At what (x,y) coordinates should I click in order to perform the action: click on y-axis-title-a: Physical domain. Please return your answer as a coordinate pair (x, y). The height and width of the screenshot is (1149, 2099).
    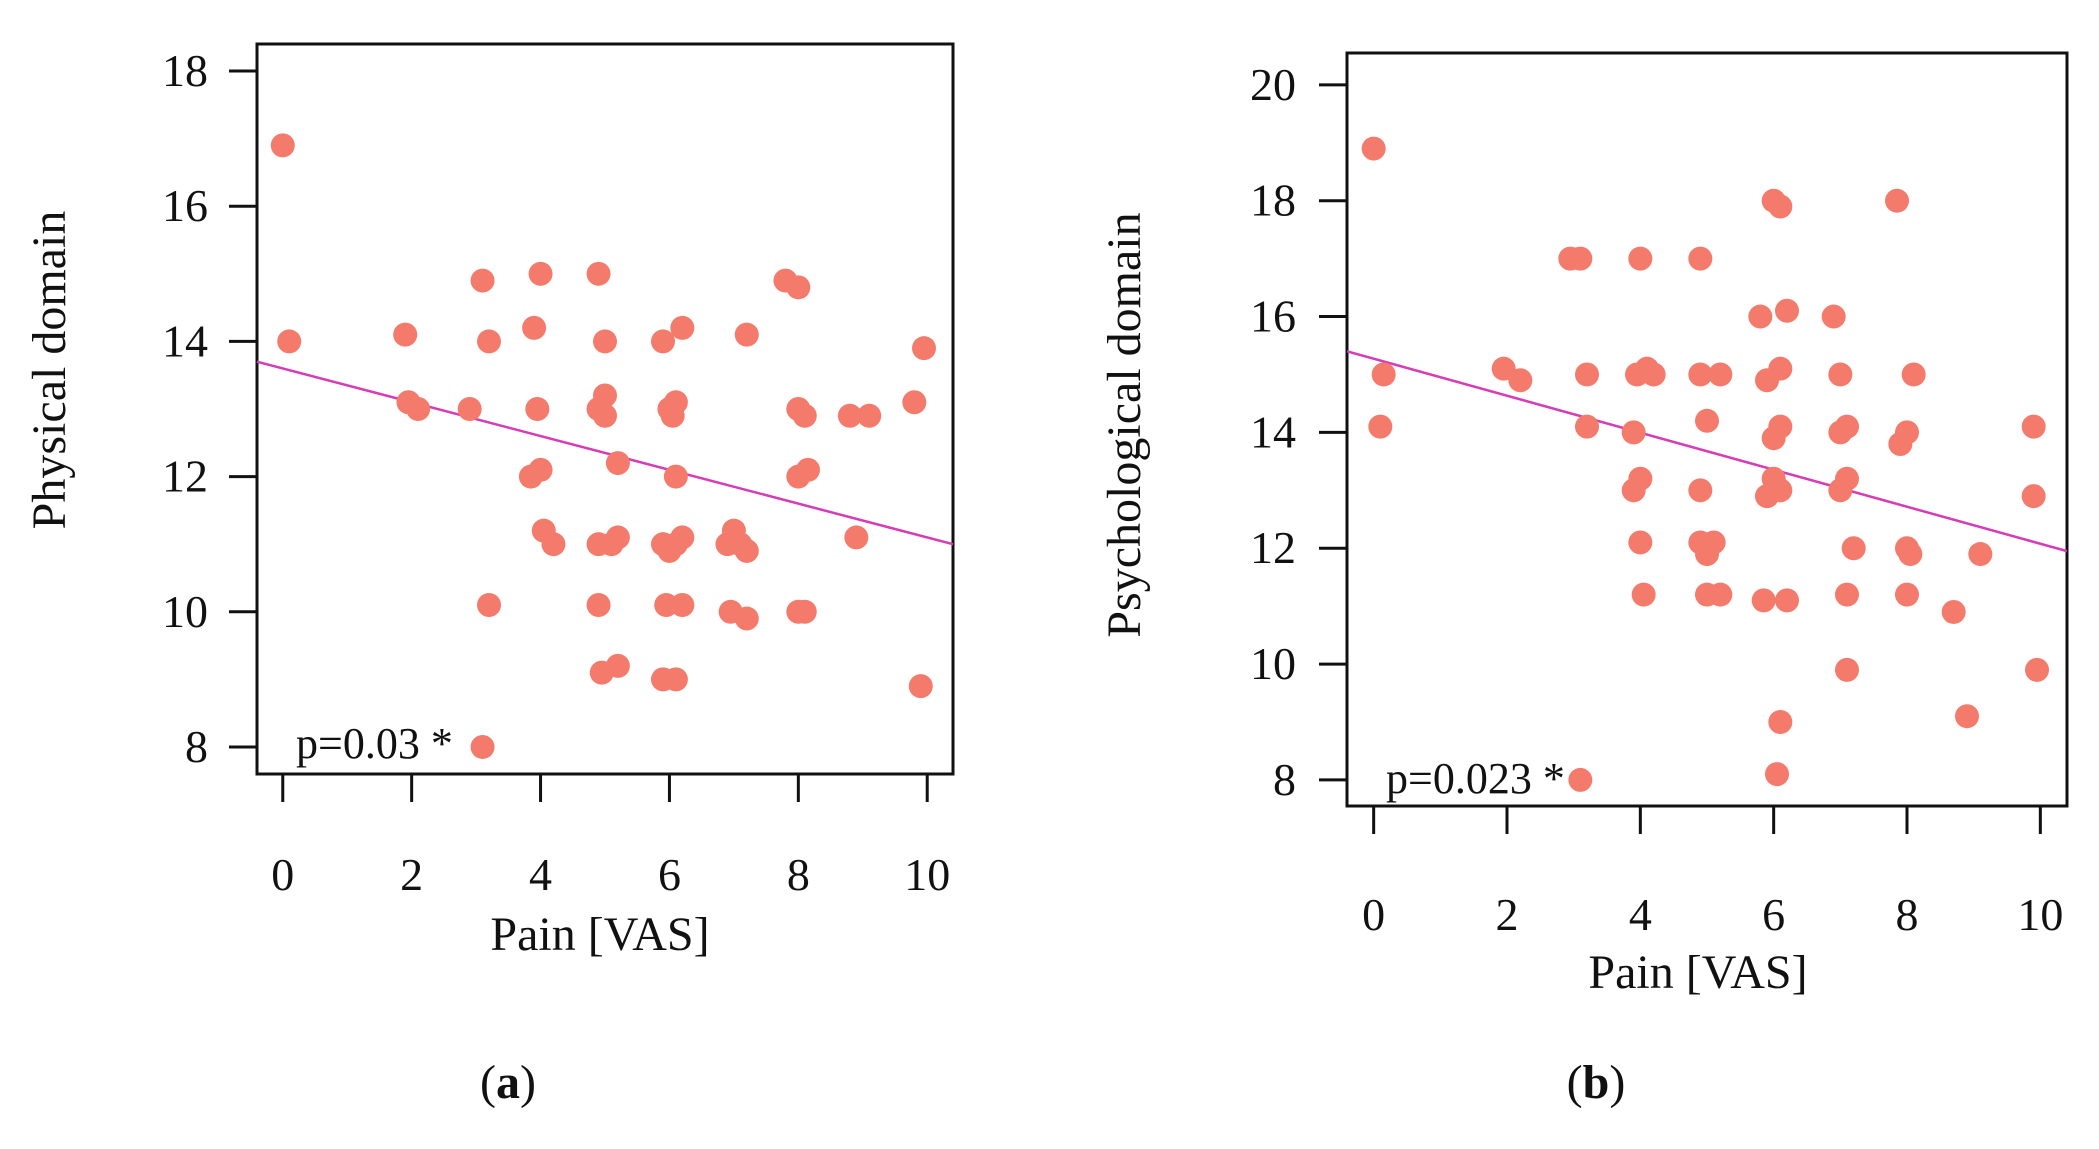
    Looking at the image, I should click on (49, 370).